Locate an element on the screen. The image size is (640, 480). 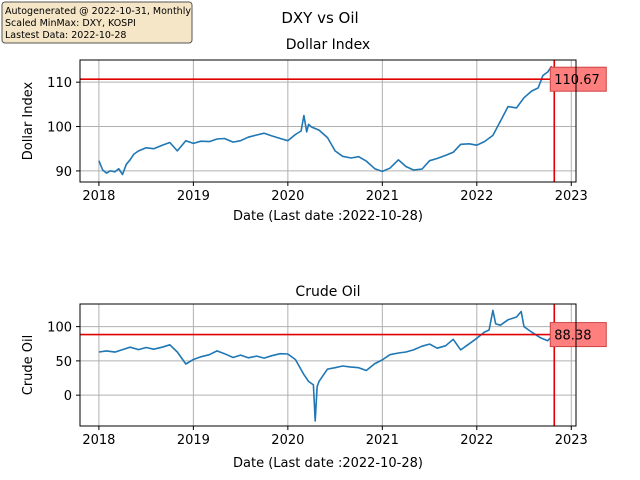
y-axis-label: Dollar Index is located at coordinates (28, 120).